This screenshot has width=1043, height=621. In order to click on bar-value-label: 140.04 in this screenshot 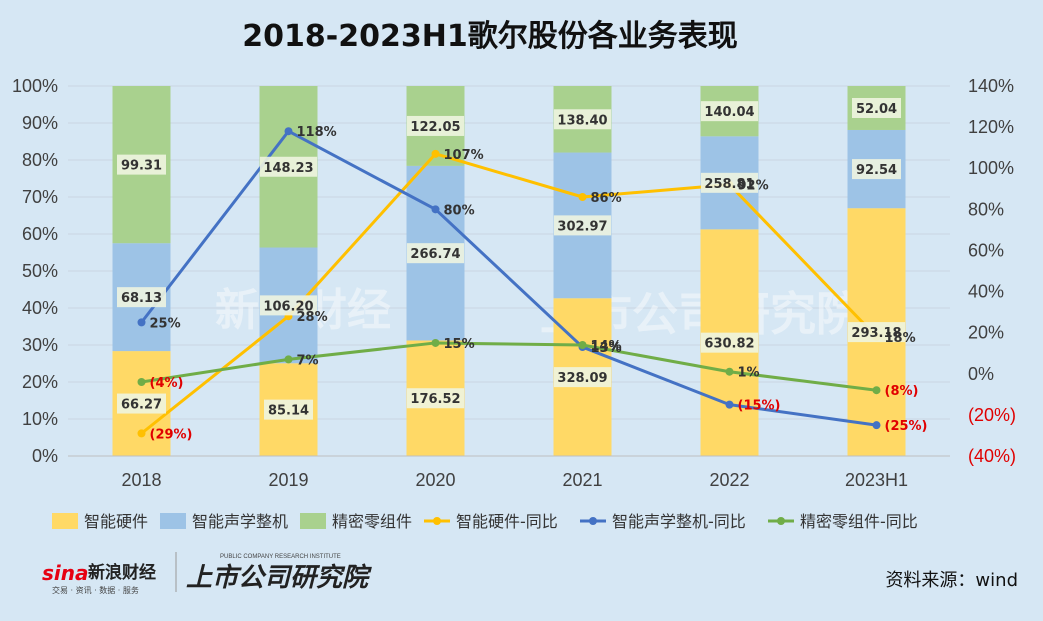, I will do `click(729, 112)`.